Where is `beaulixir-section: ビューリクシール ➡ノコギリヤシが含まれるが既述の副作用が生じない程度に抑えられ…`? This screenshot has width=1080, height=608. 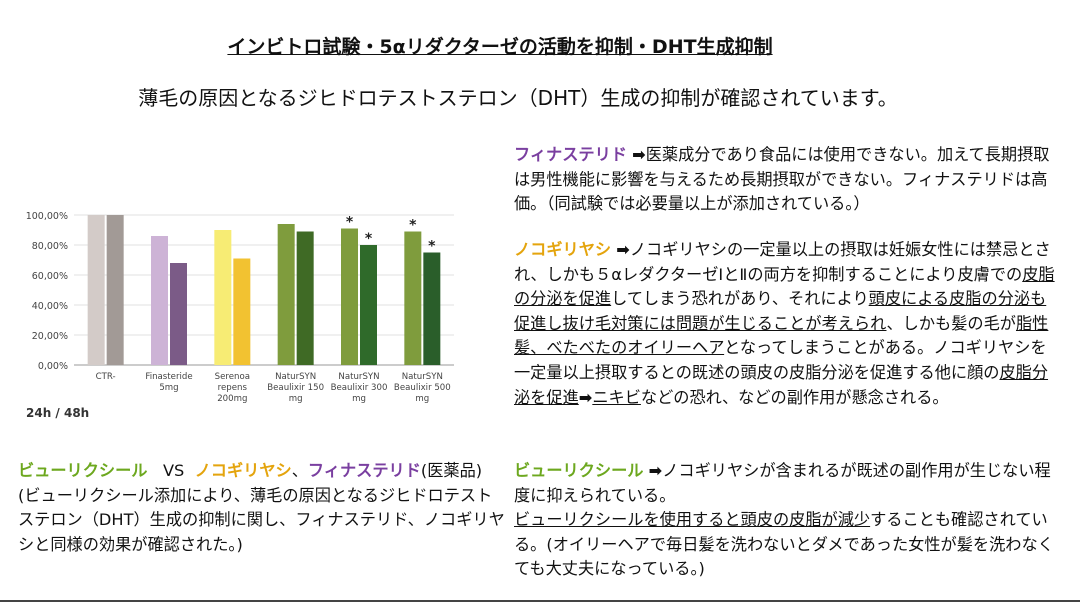 beaulixir-section: ビューリクシール ➡ノコギリヤシが含まれるが既述の副作用が生じない程度に抑えられ… is located at coordinates (788, 520).